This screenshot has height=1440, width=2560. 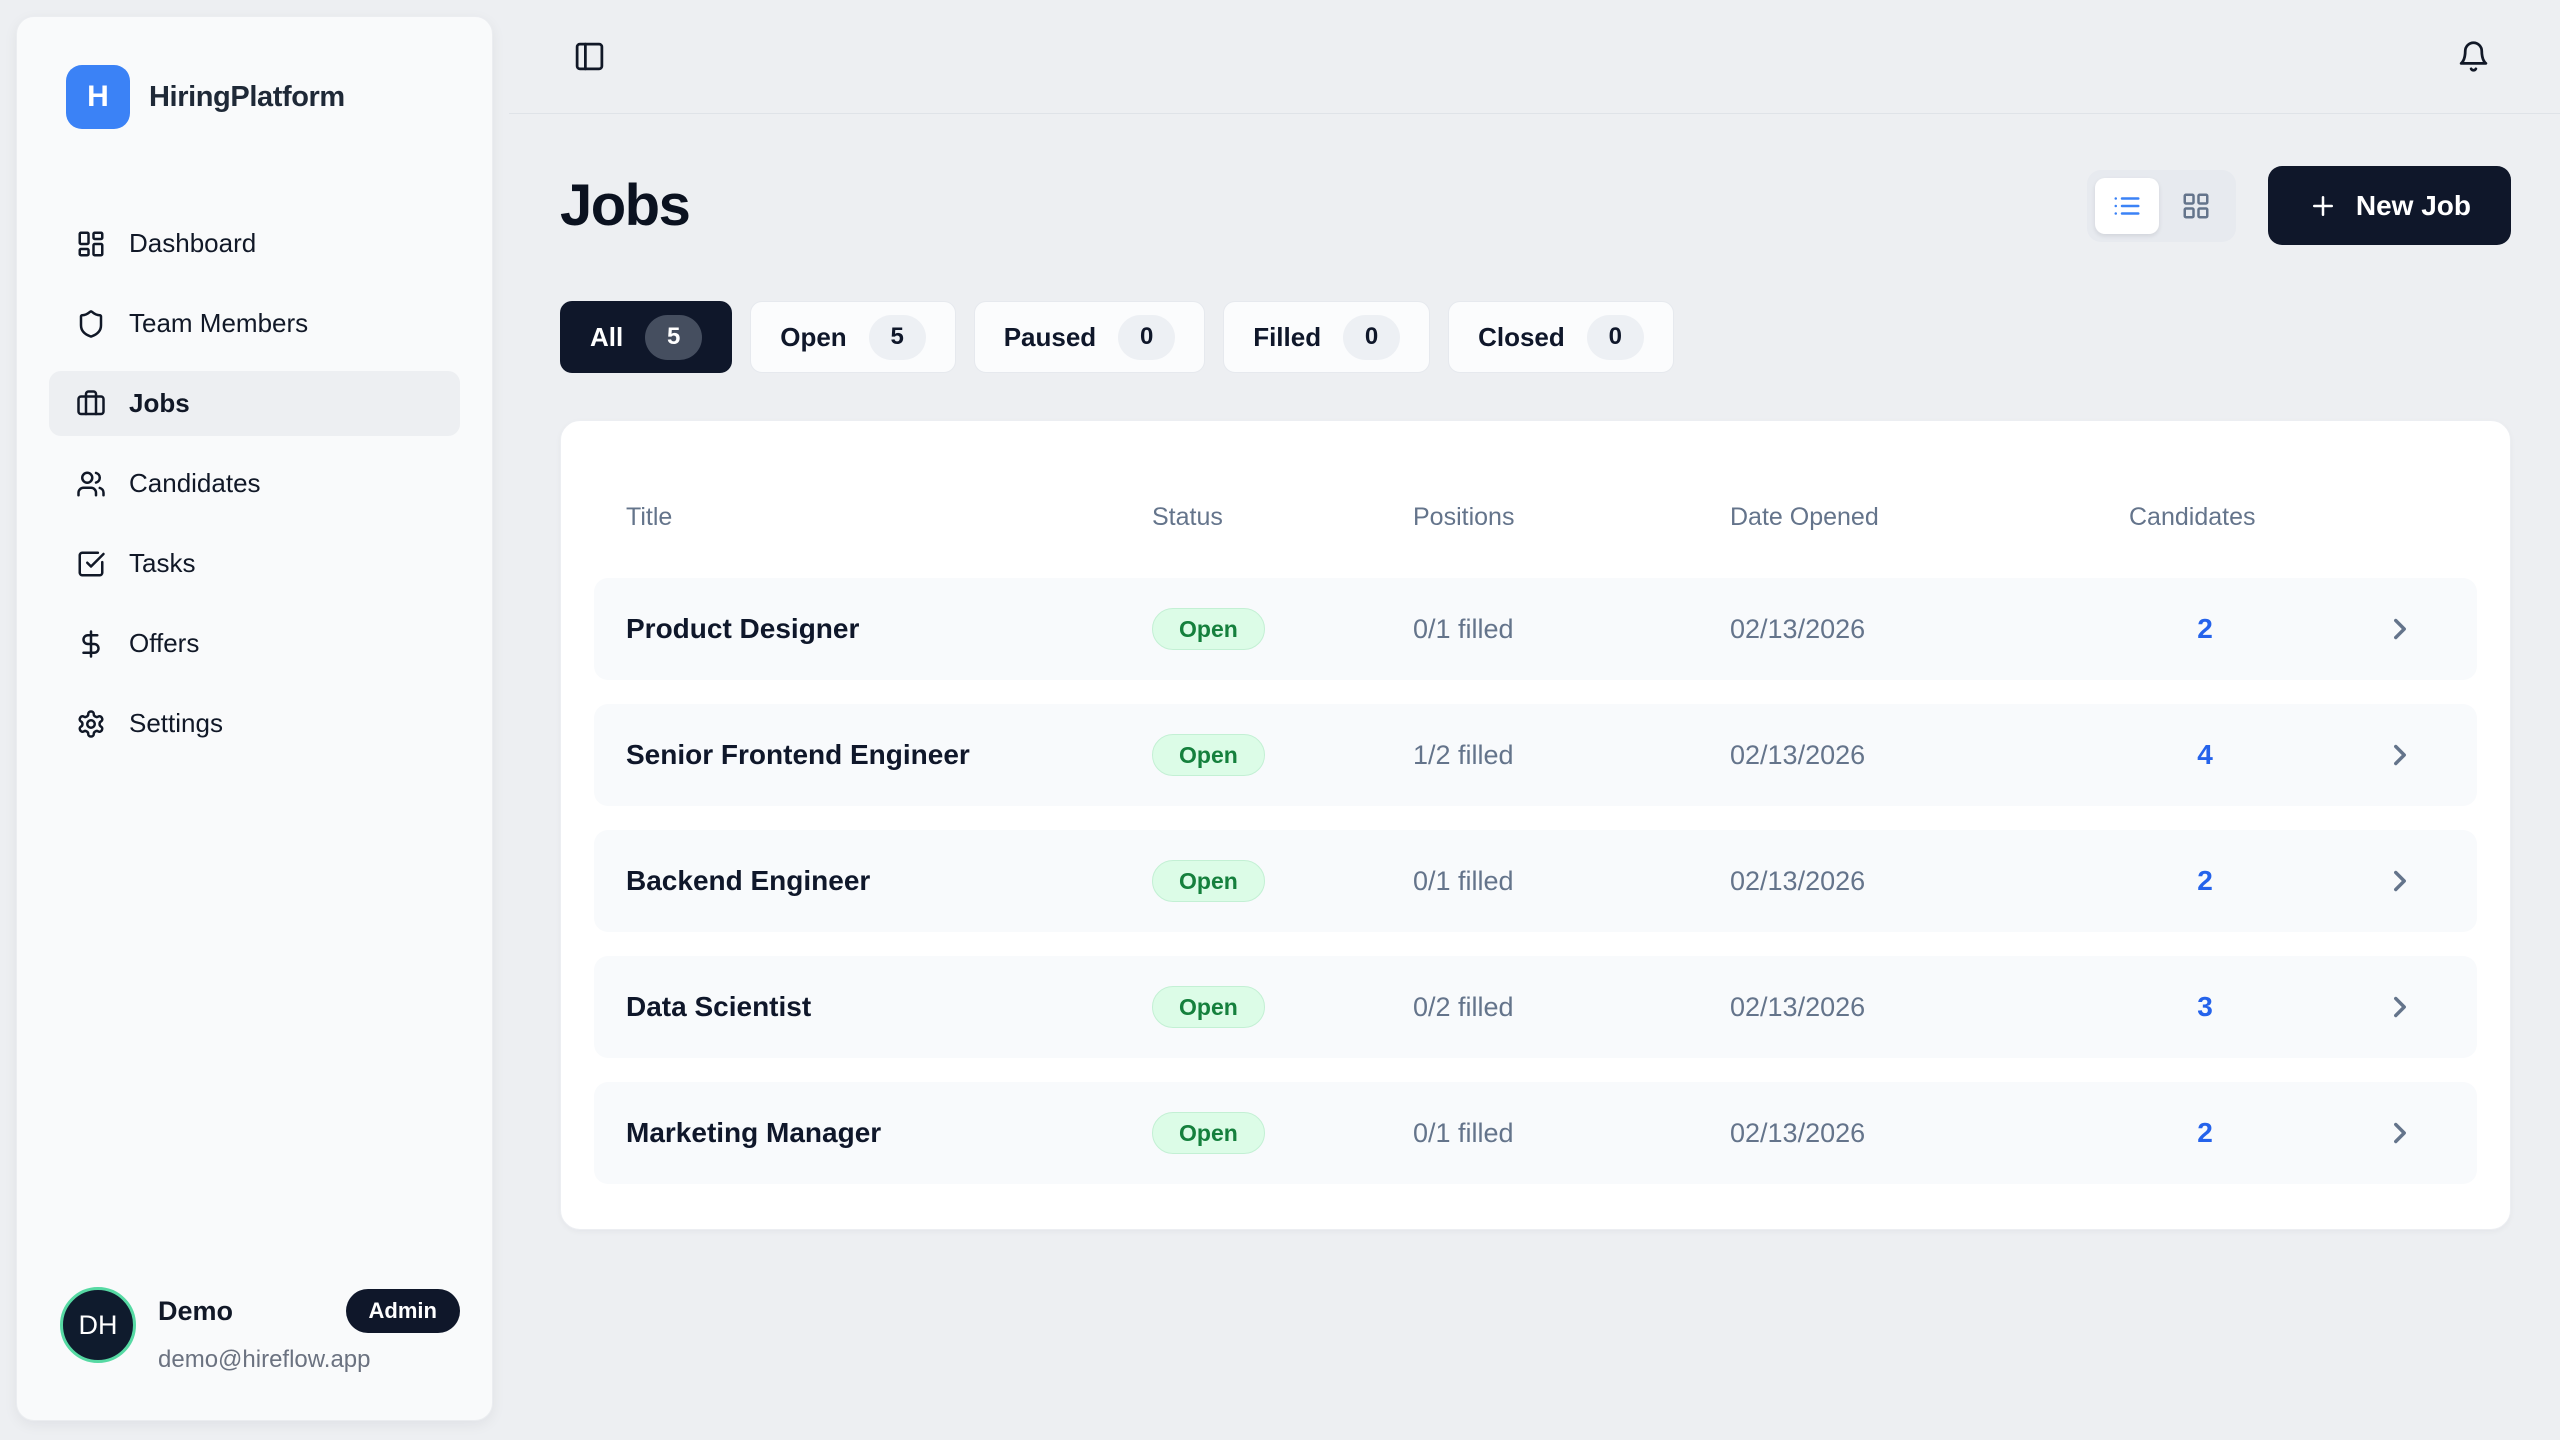 I want to click on avatar: DH, so click(x=98, y=1325).